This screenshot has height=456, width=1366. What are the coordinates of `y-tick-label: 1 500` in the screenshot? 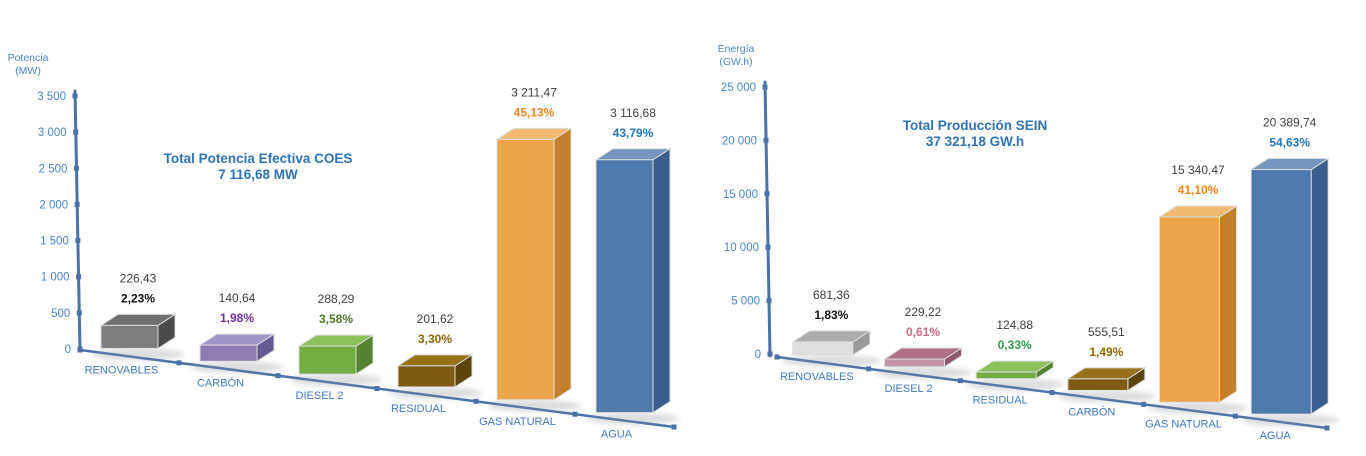 It's located at (54, 242).